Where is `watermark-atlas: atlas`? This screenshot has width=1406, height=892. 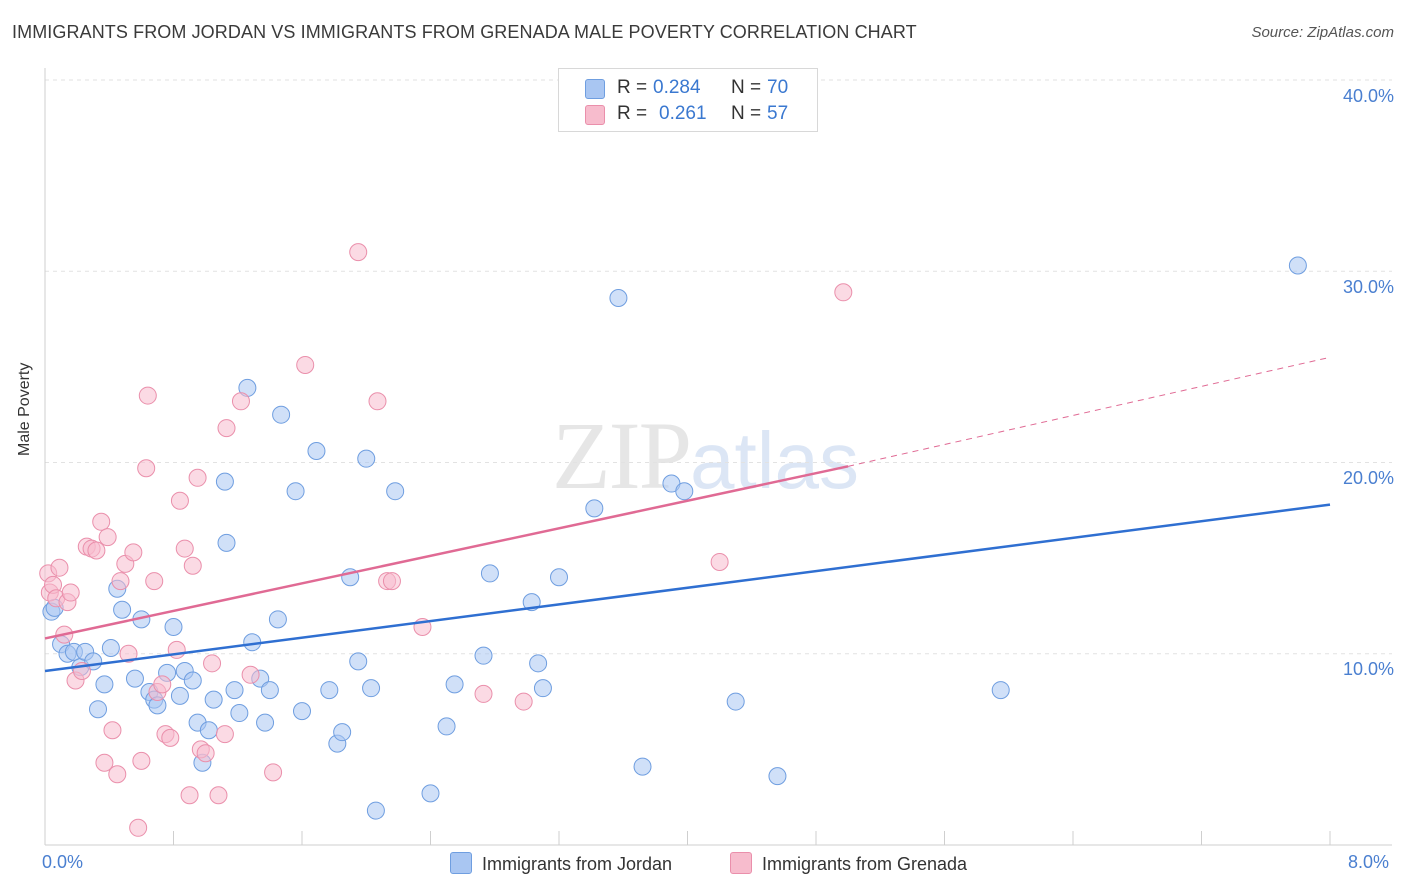
watermark-atlas: atlas is located at coordinates (774, 460).